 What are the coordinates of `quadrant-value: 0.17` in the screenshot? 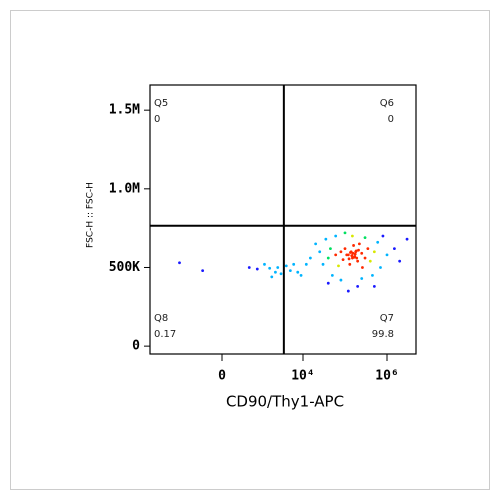 It's located at (165, 334).